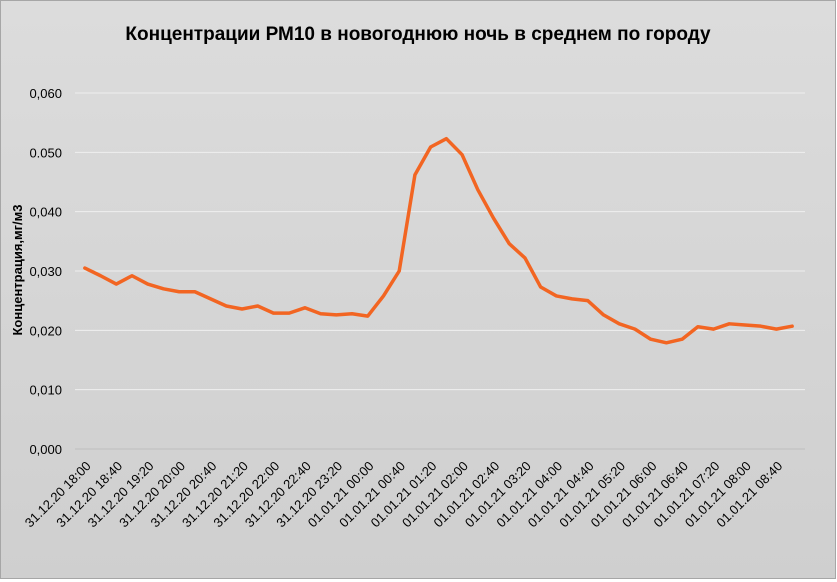 Image resolution: width=837 pixels, height=582 pixels. I want to click on y-tick-label: 0,030, so click(45, 271).